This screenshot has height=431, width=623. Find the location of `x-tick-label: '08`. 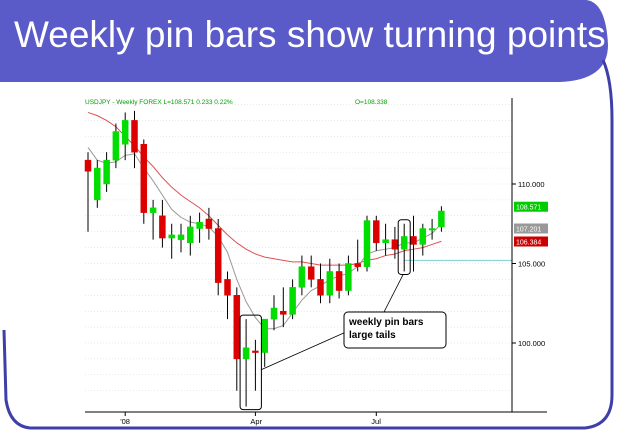

x-tick-label: '08 is located at coordinates (125, 421).